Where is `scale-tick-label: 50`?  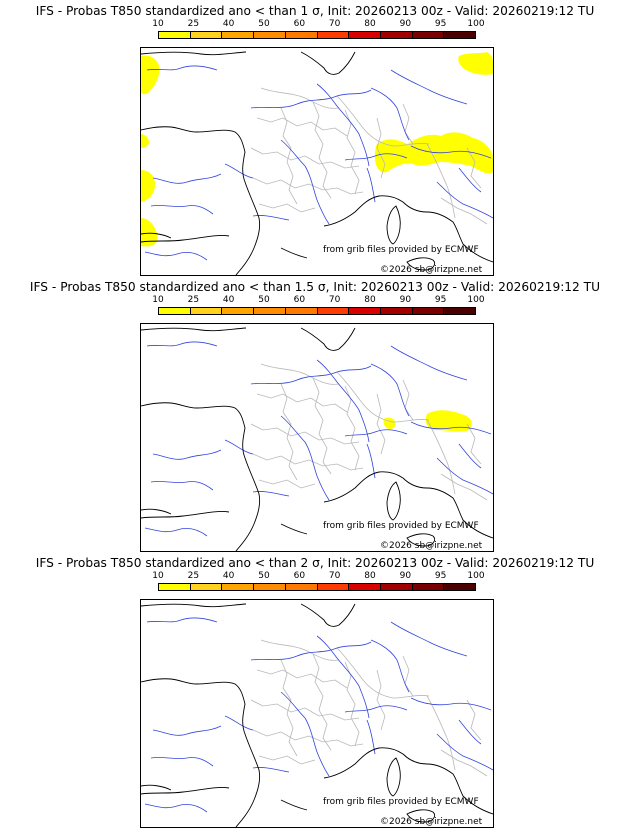 scale-tick-label: 50 is located at coordinates (264, 24).